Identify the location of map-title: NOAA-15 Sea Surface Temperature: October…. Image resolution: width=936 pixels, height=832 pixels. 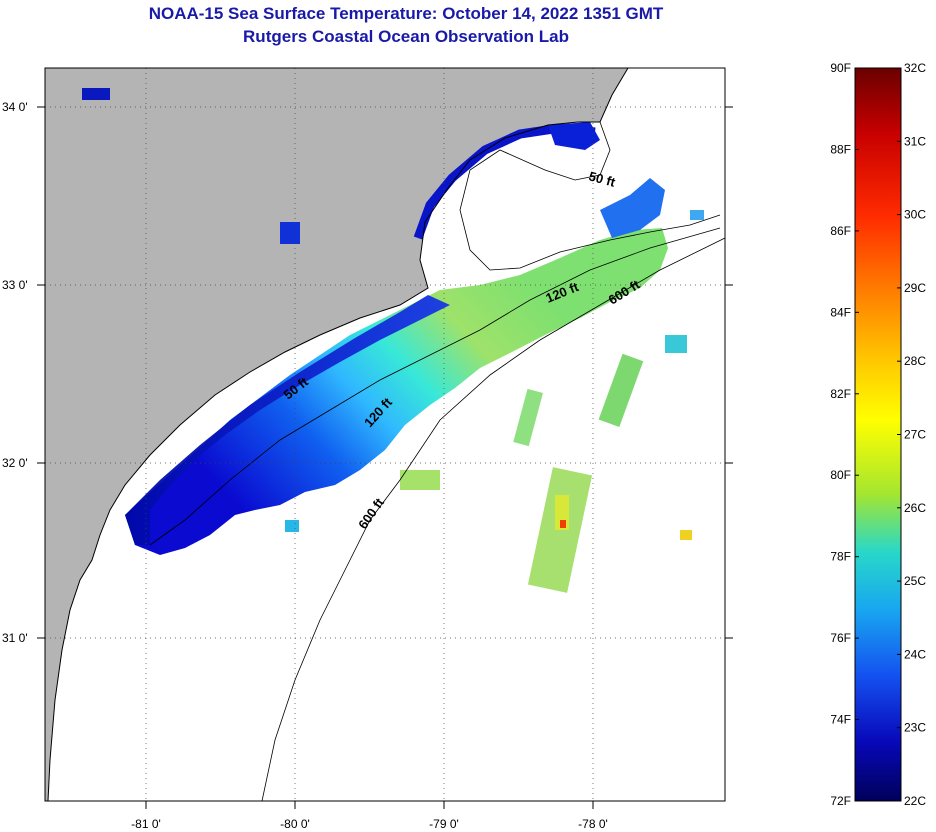
(406, 13).